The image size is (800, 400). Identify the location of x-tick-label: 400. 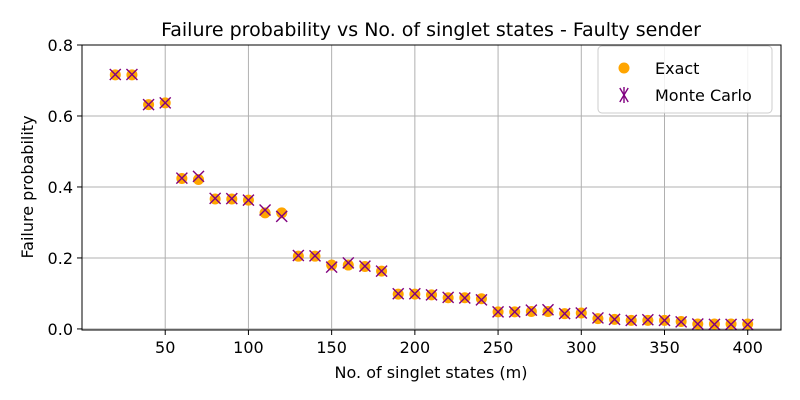
(747, 347).